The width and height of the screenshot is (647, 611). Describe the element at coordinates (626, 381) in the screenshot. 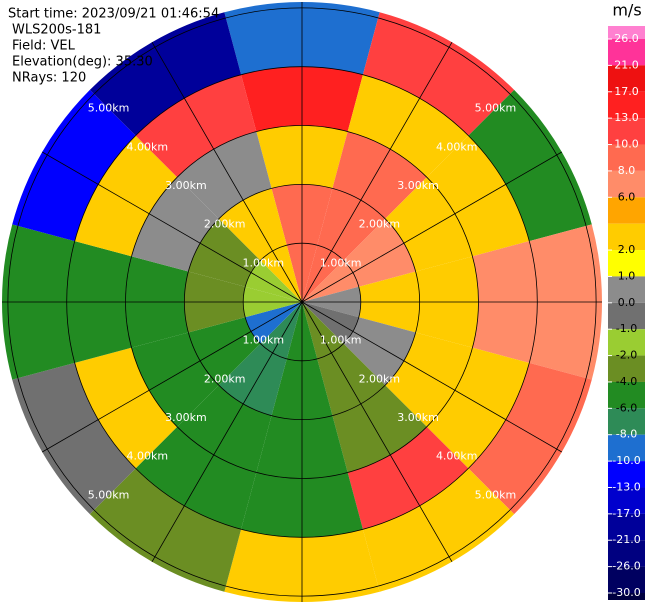

I see `colorbar-tick-label: -4.0` at that location.